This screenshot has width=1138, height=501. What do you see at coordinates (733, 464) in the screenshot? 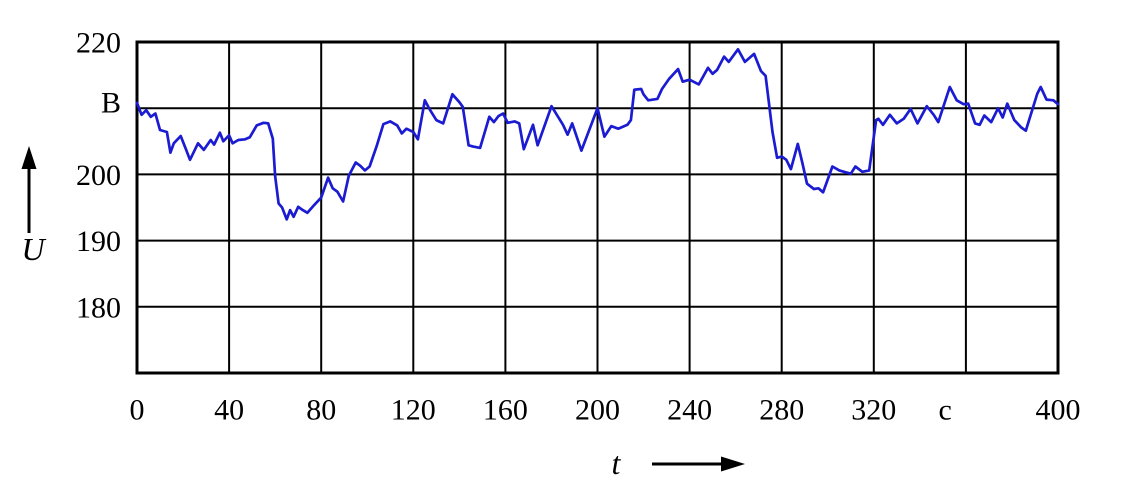
I see `x-axis-arrow-head-icon` at bounding box center [733, 464].